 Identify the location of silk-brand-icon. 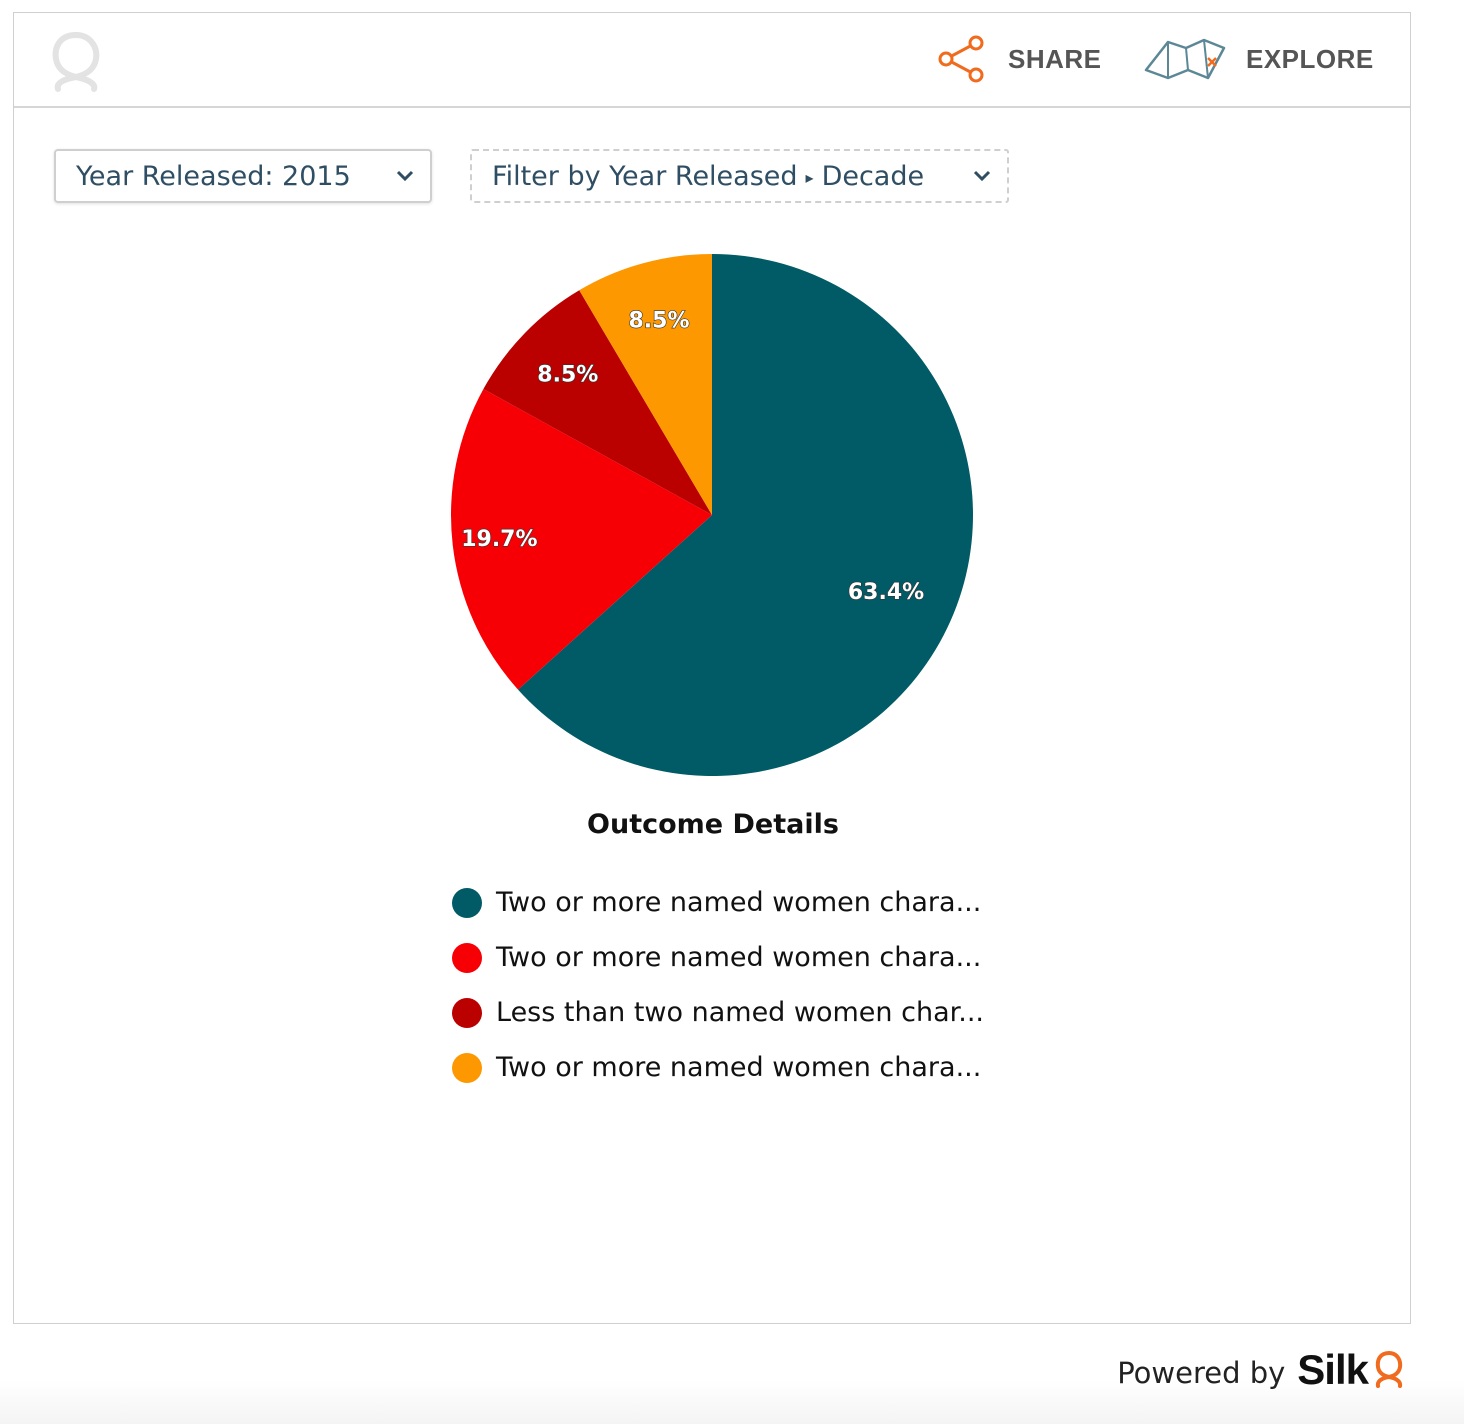
(1389, 1369).